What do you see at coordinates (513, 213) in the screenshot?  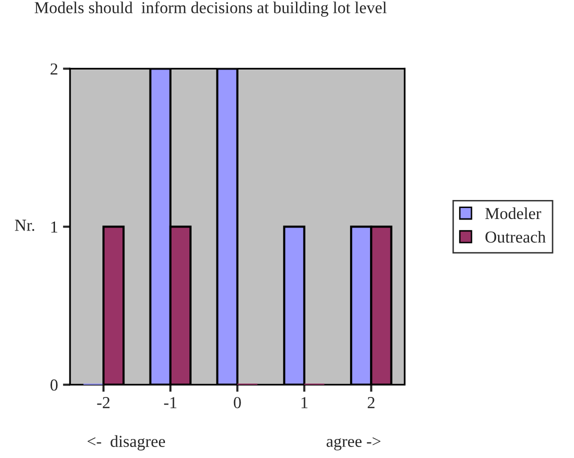 I see `legend-label: Modeler` at bounding box center [513, 213].